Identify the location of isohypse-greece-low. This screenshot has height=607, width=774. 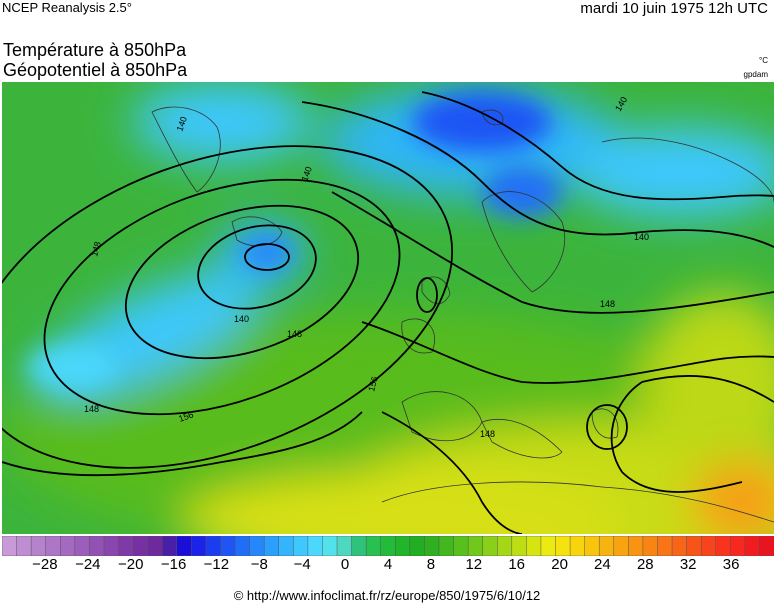
(607, 427).